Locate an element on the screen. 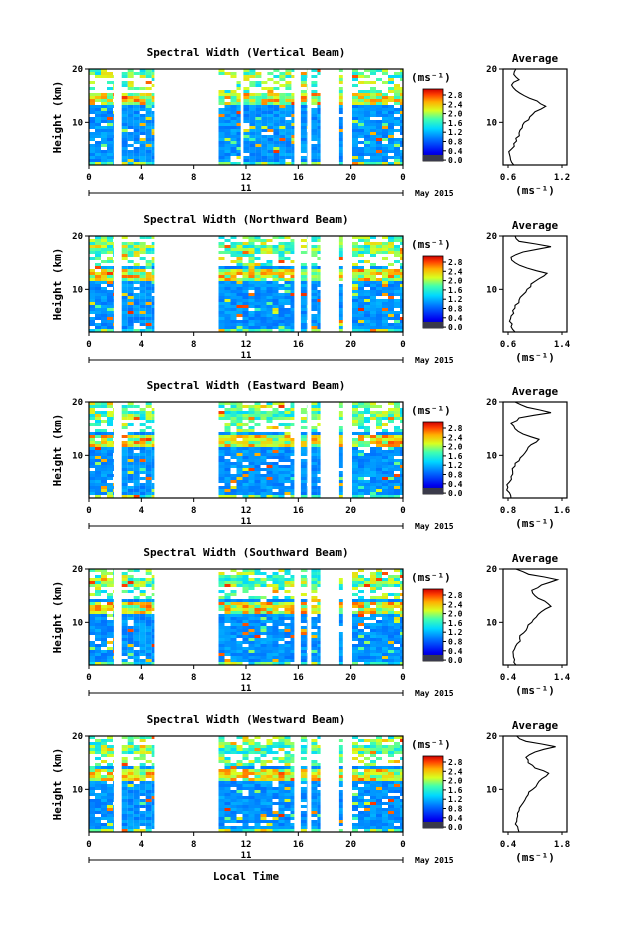  panel-1-colorbar-tick-label: 0.0 is located at coordinates (455, 160).